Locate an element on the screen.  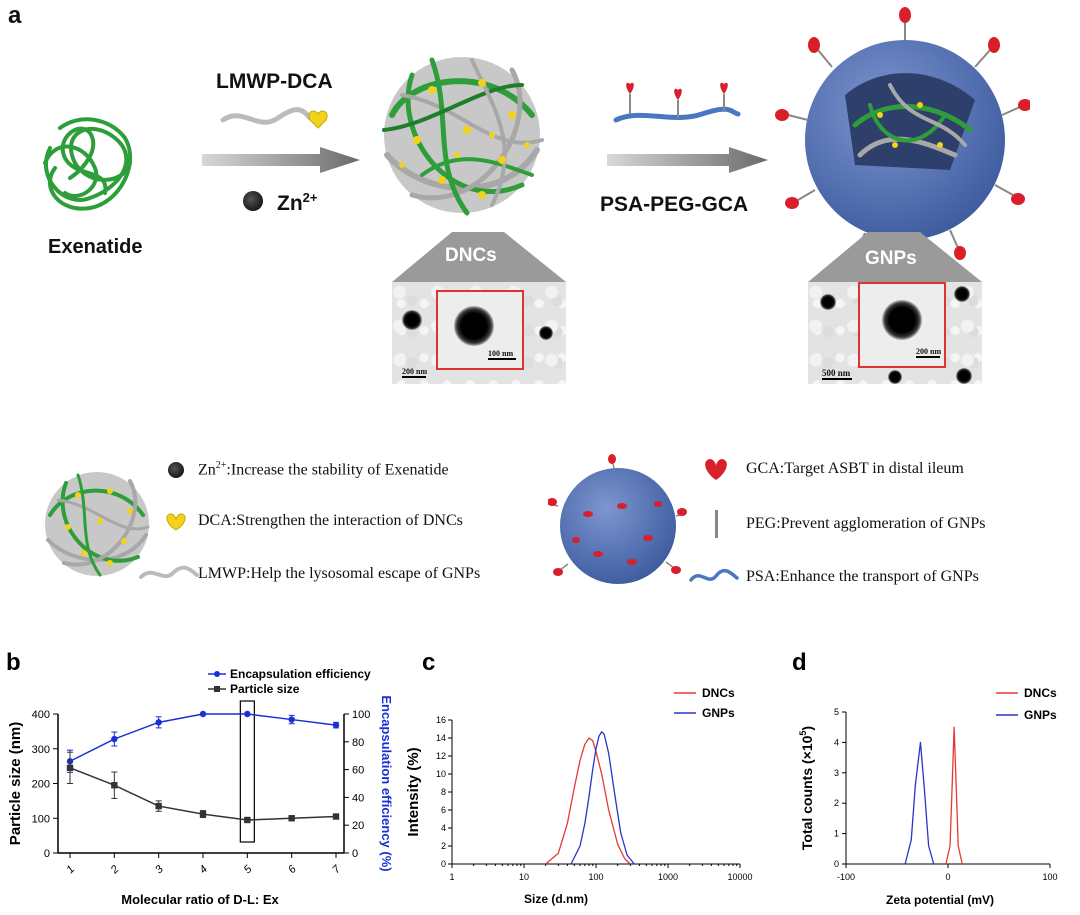
c-x-tick-label: 1000 is located at coordinates (668, 877).